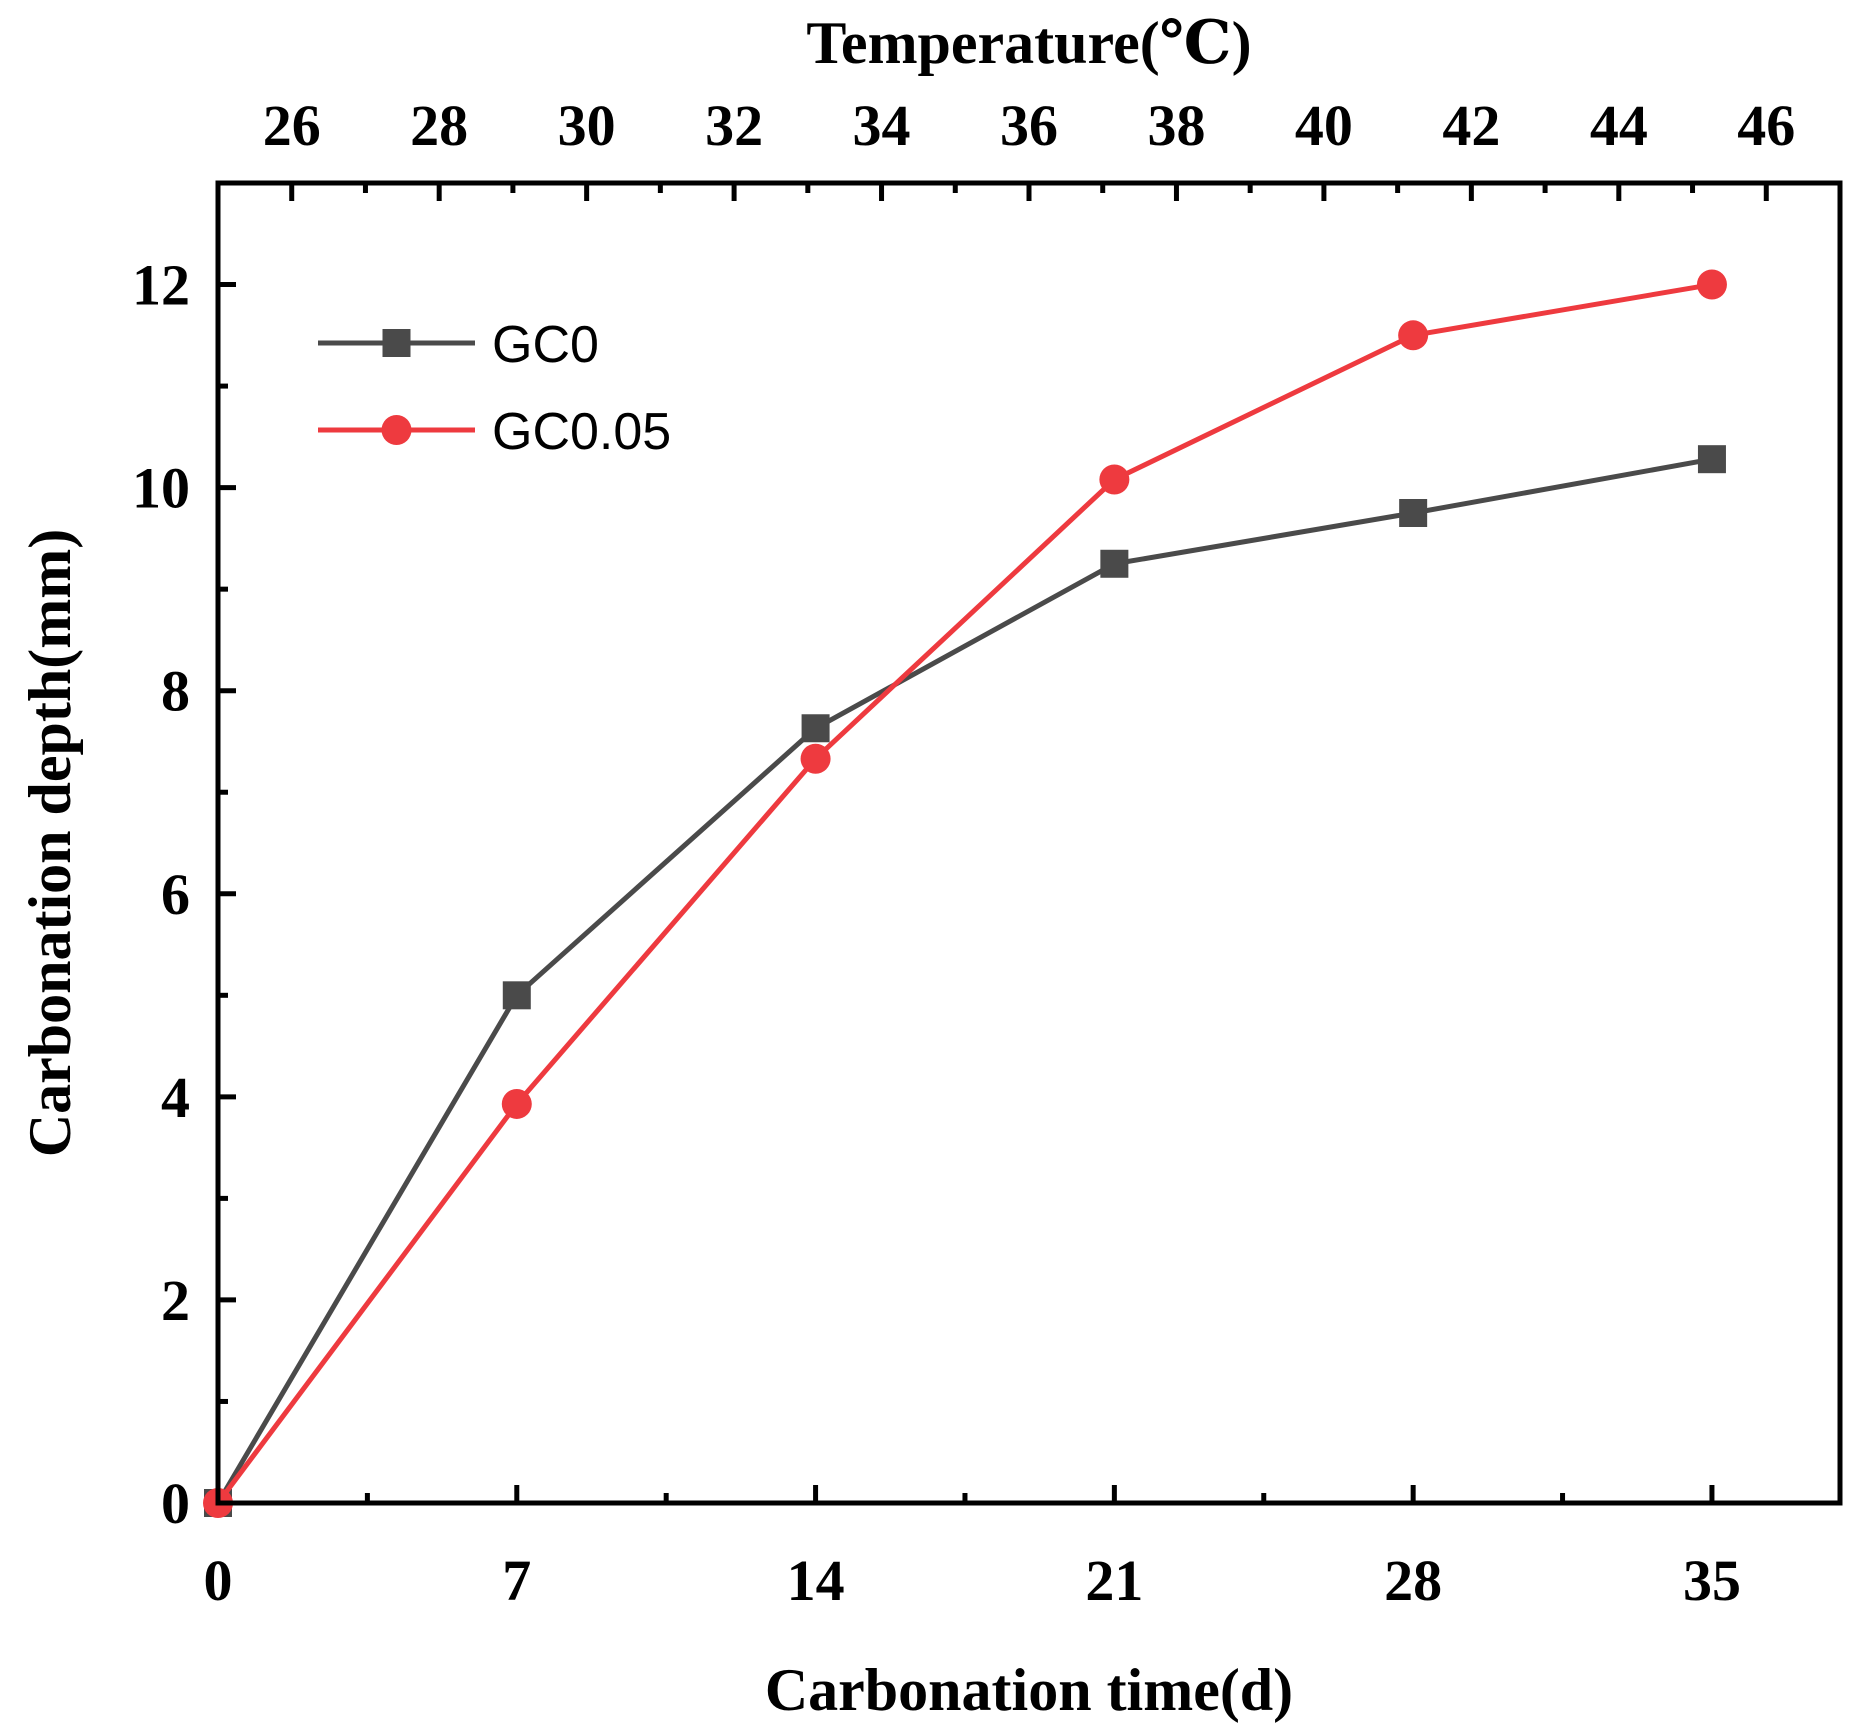  What do you see at coordinates (1324, 125) in the screenshot?
I see `top-tick-label: 40` at bounding box center [1324, 125].